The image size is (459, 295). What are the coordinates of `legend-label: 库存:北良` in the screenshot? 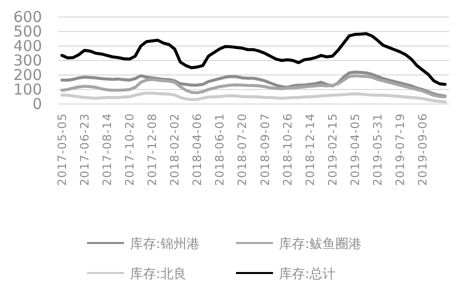 It's located at (158, 274).